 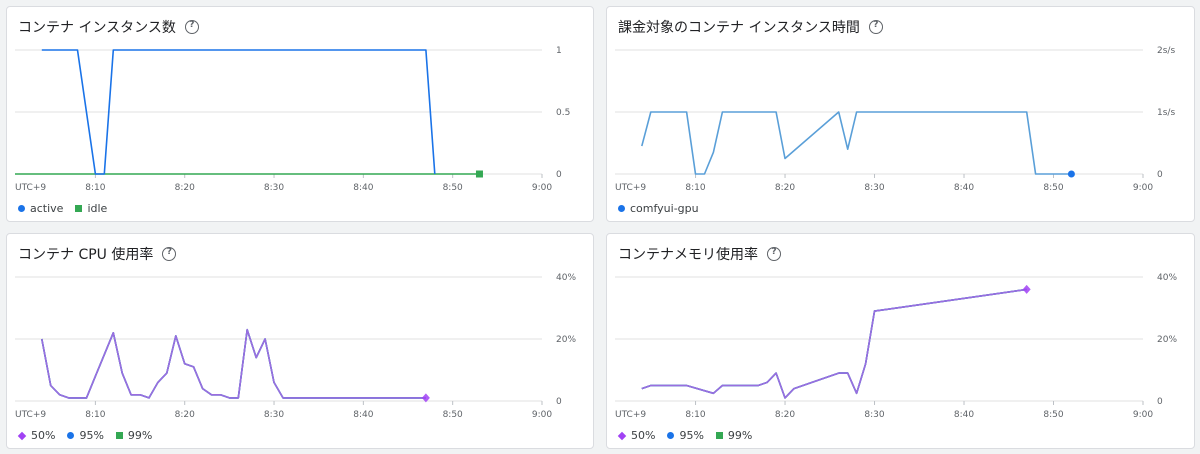 What do you see at coordinates (688, 255) in the screenshot?
I see `chart-title: コンテナメモリ使用率` at bounding box center [688, 255].